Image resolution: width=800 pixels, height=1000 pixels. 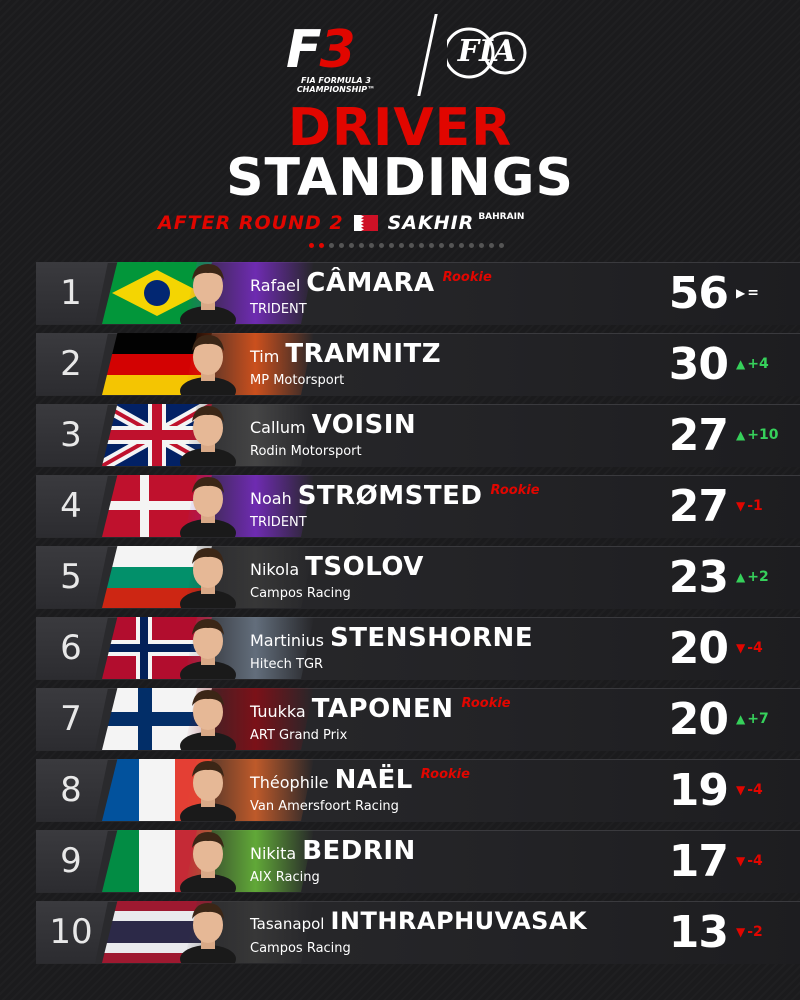 What do you see at coordinates (758, 364) in the screenshot?
I see `position-change-value: +4` at bounding box center [758, 364].